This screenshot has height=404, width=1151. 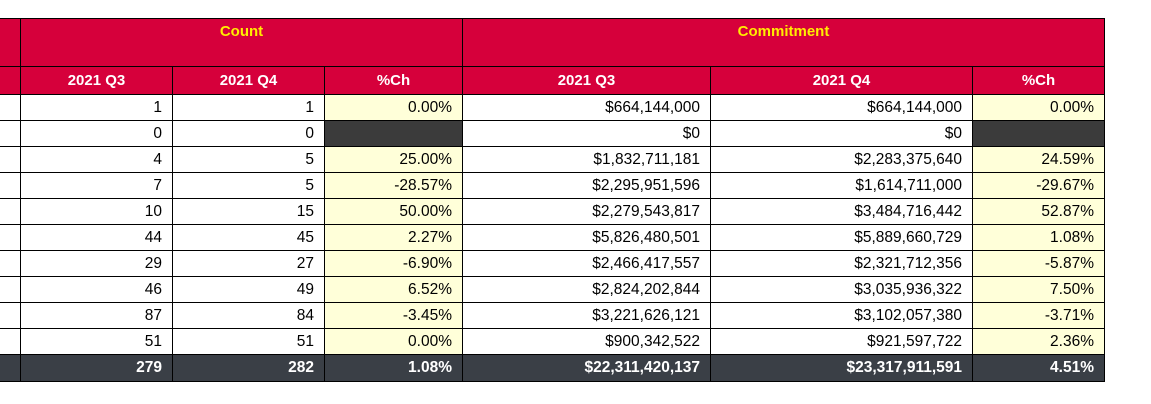 What do you see at coordinates (841, 133) in the screenshot?
I see `cell-commit-q4: $0` at bounding box center [841, 133].